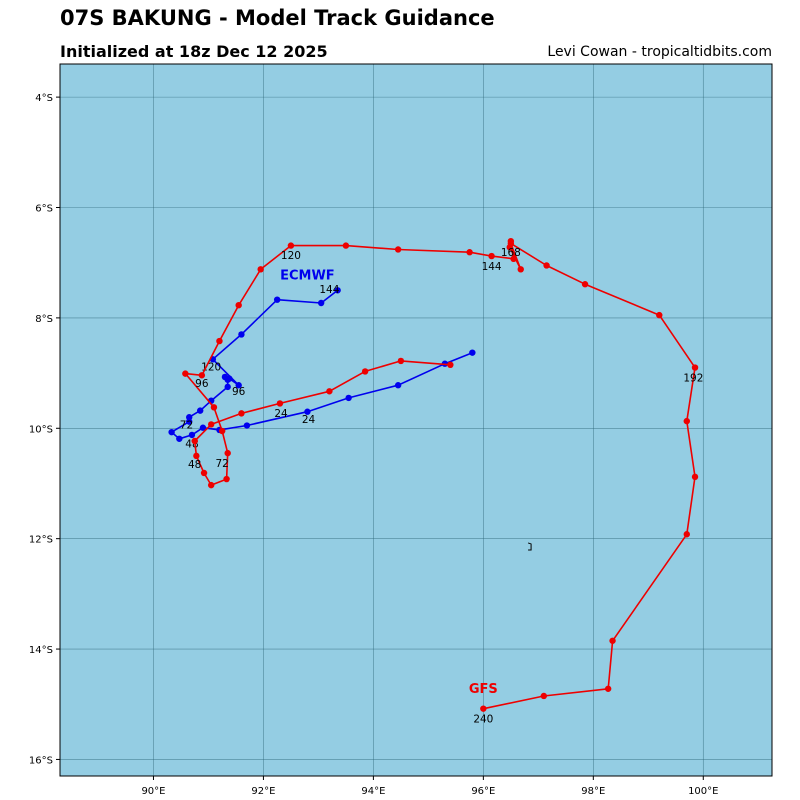 This screenshot has height=800, width=800. What do you see at coordinates (373, 791) in the screenshot?
I see `lon-tick-label: 94°E` at bounding box center [373, 791].